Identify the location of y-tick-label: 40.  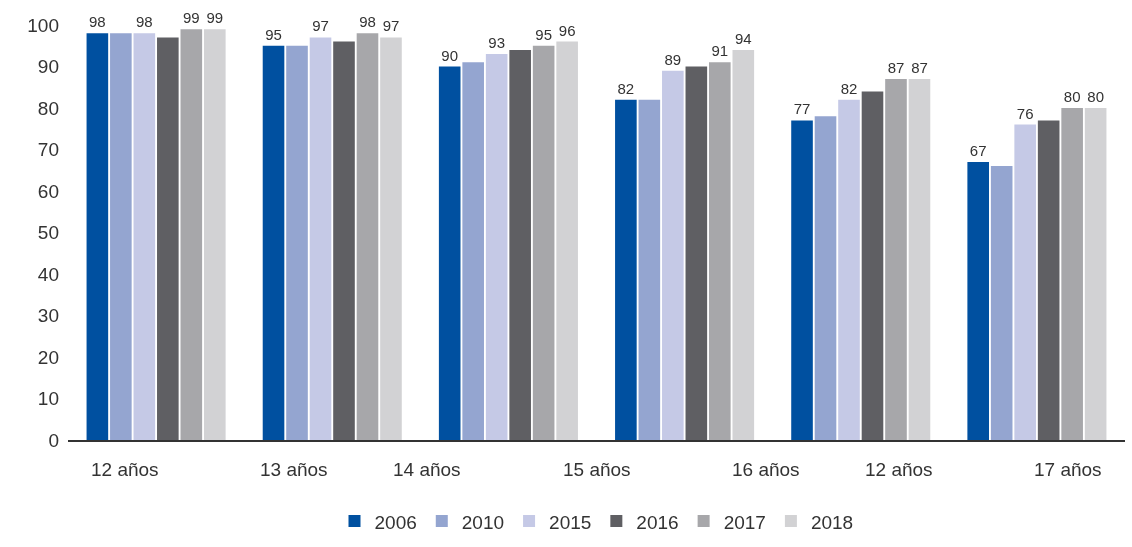
(48, 274).